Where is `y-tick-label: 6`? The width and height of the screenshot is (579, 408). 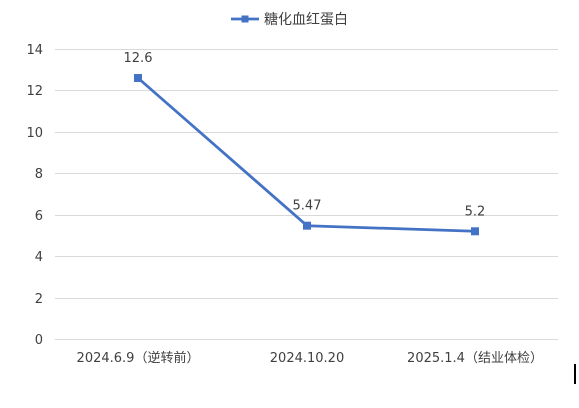 y-tick-label: 6 is located at coordinates (39, 216).